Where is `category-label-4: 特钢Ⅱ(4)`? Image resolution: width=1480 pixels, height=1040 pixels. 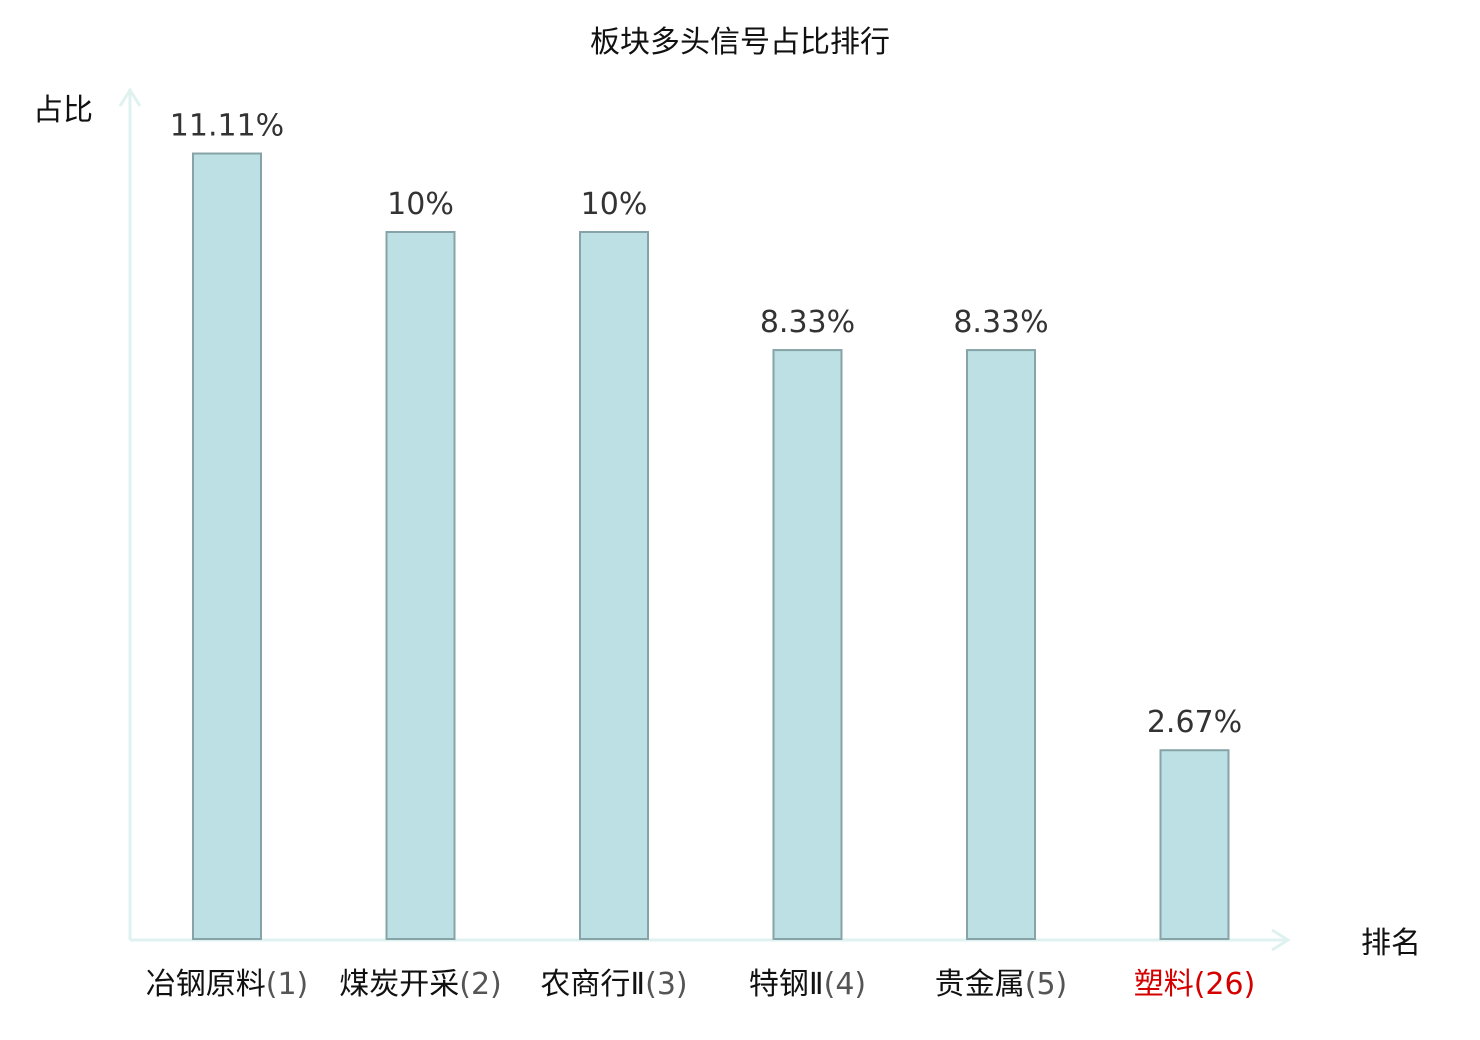
category-label-4: 特钢Ⅱ(4) is located at coordinates (807, 984).